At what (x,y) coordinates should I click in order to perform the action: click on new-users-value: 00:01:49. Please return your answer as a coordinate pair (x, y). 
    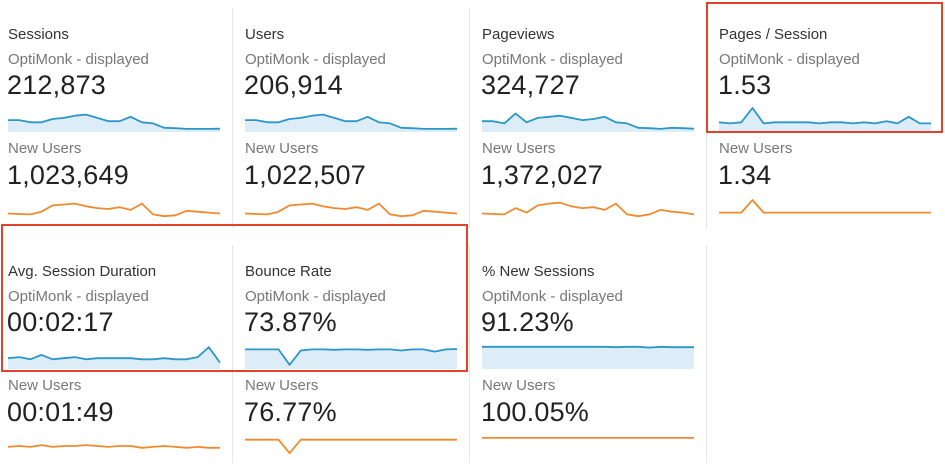
    Looking at the image, I should click on (60, 412).